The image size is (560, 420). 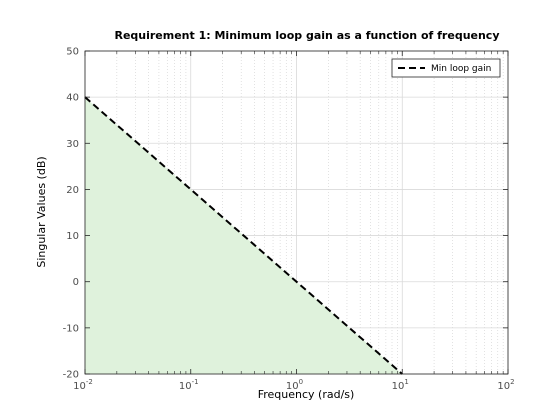 What do you see at coordinates (71, 328) in the screenshot?
I see `y-tick-label: -10` at bounding box center [71, 328].